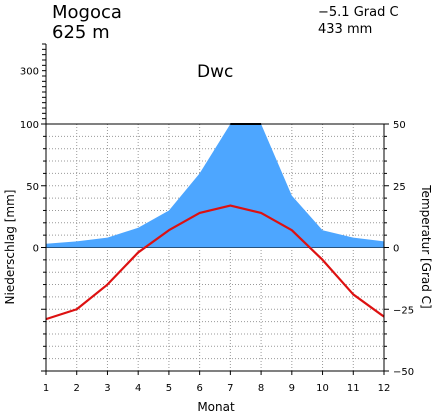 This screenshot has width=436, height=415. What do you see at coordinates (399, 125) in the screenshot?
I see `temp-tick-label: 50` at bounding box center [399, 125].